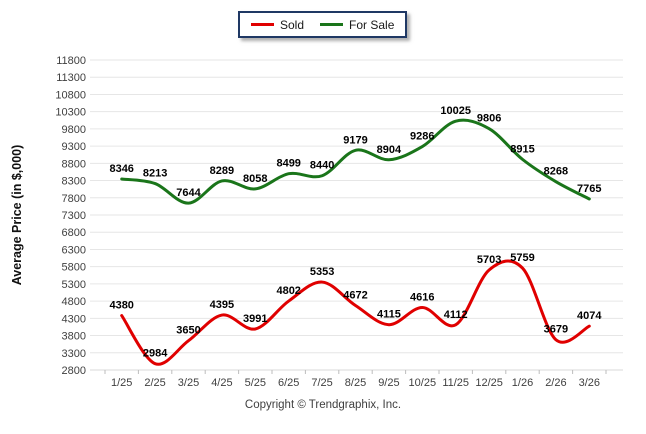  What do you see at coordinates (74, 268) in the screenshot?
I see `y-tick-label: 5800` at bounding box center [74, 268].